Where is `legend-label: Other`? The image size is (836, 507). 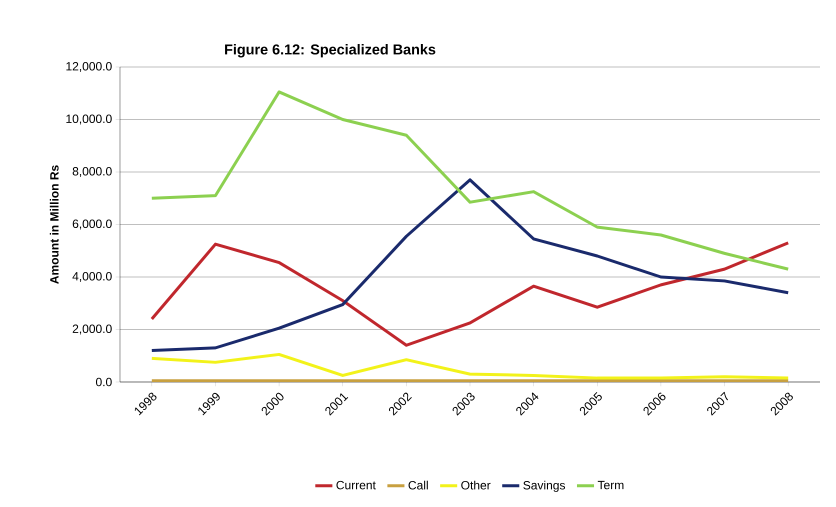
legend-label: Other is located at coordinates (476, 485).